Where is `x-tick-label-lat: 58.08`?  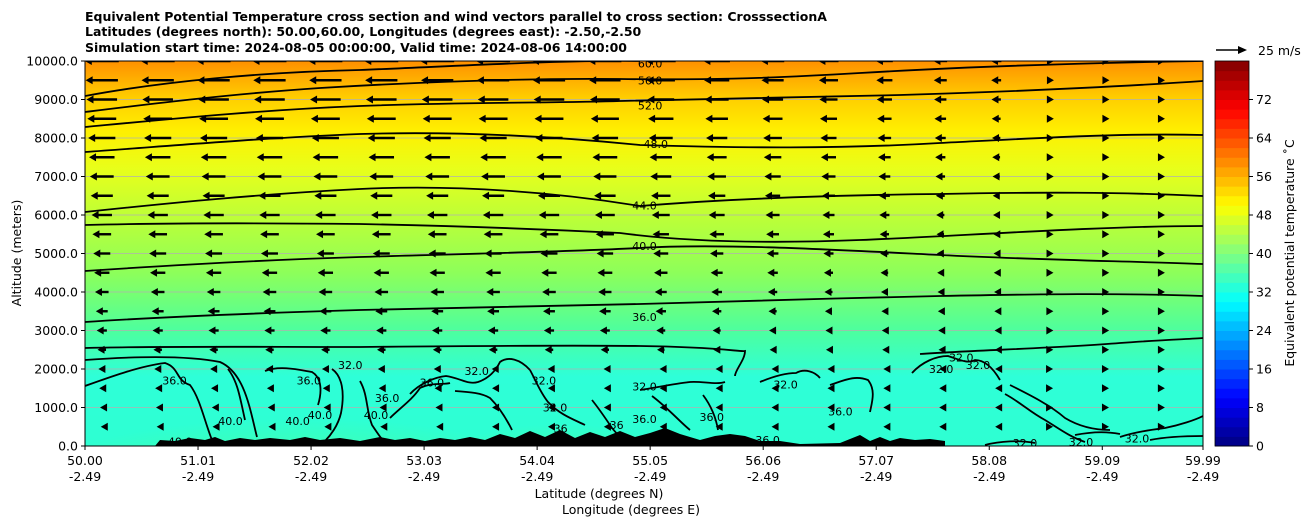 x-tick-label-lat: 58.08 is located at coordinates (989, 460).